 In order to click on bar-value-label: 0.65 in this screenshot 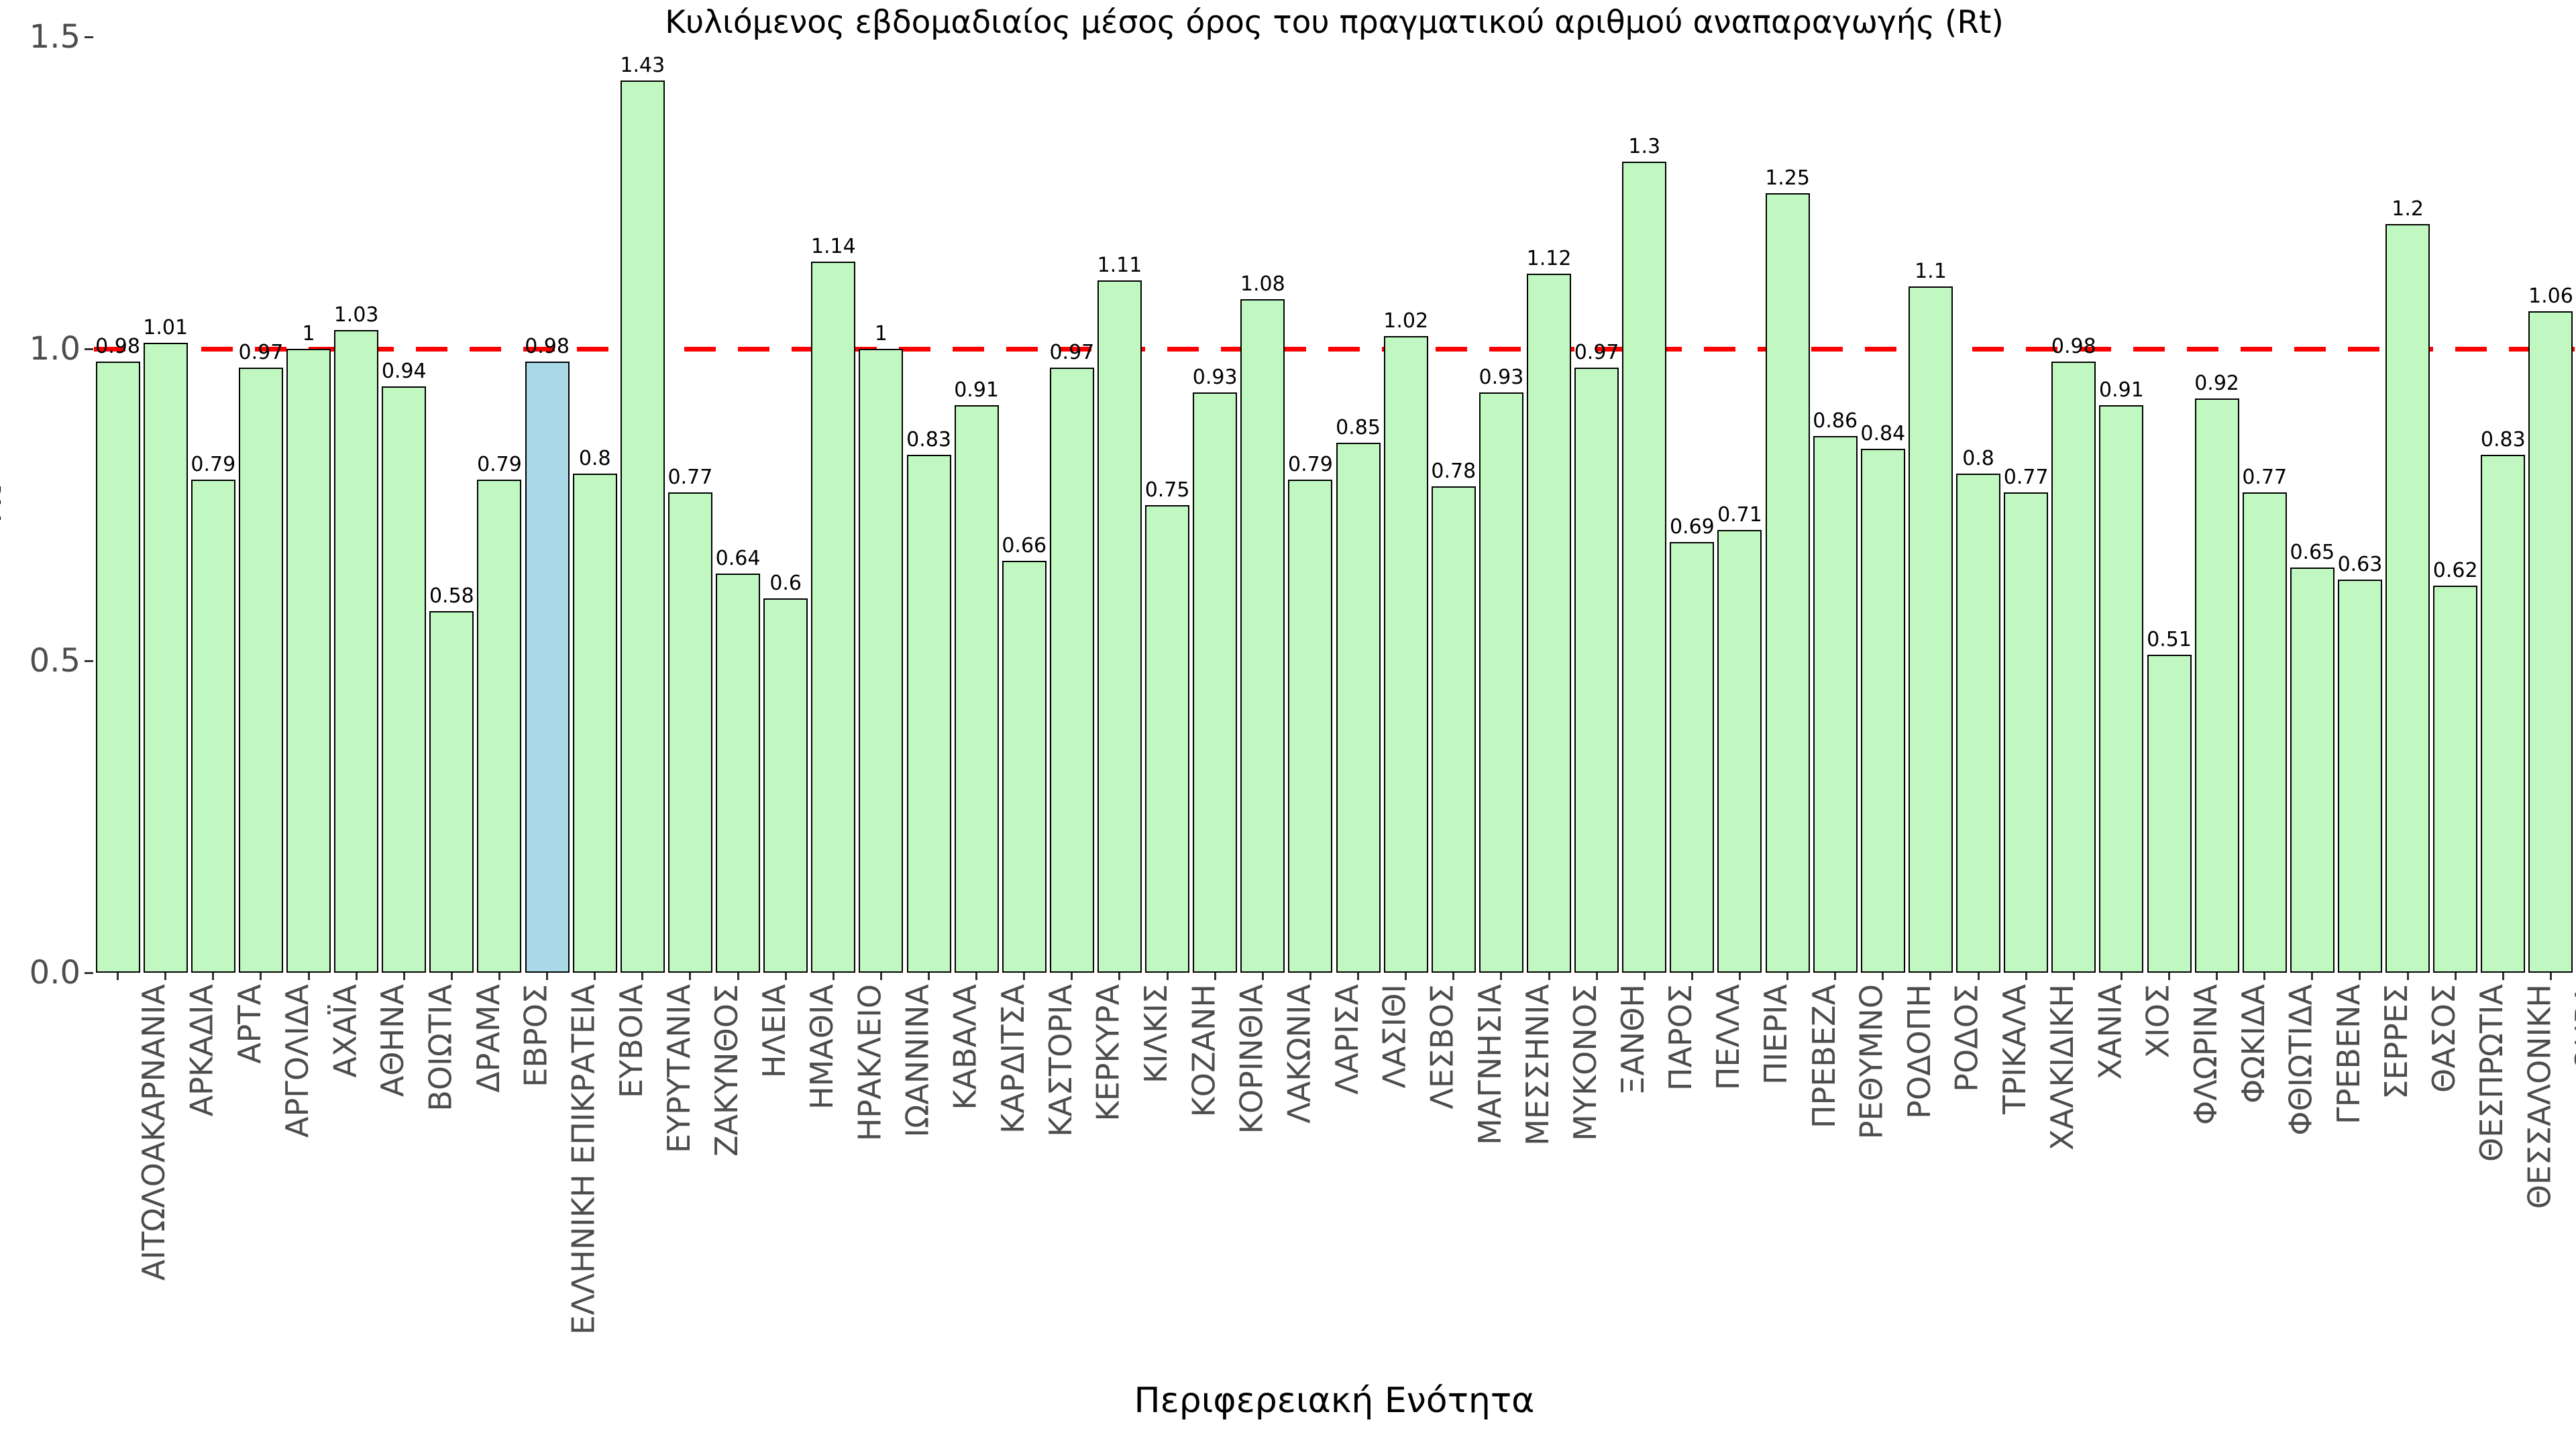, I will do `click(2312, 552)`.